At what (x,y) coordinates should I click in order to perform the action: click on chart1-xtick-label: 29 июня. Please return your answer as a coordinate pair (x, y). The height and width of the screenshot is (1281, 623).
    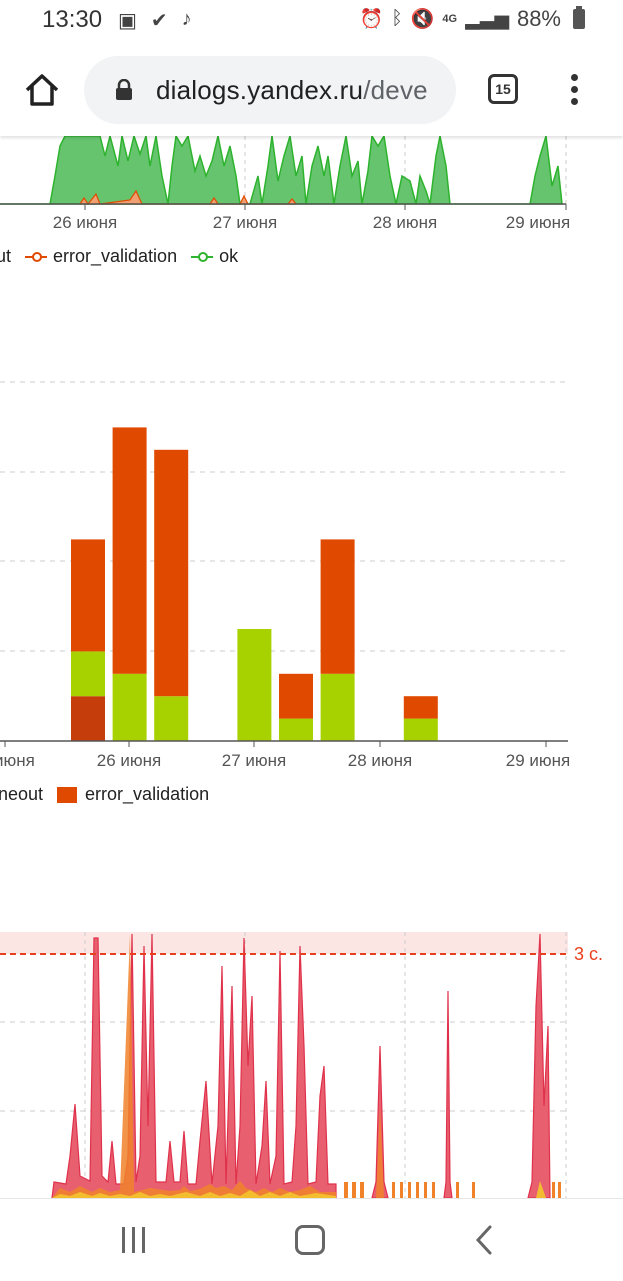
    Looking at the image, I should click on (538, 222).